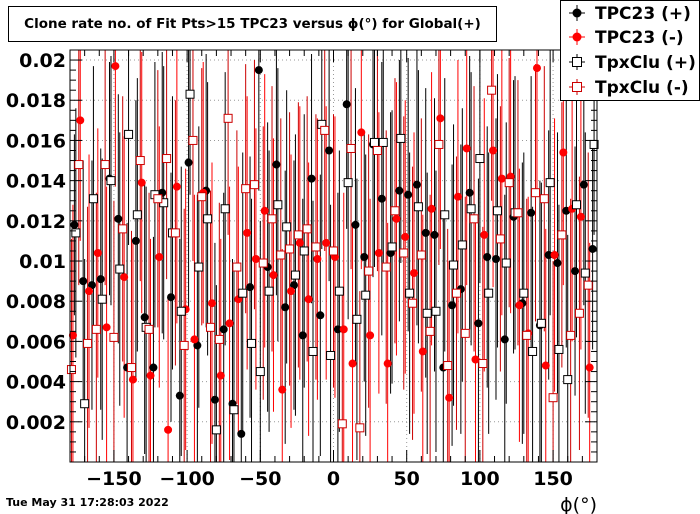  What do you see at coordinates (36, 182) in the screenshot?
I see `y-tick-label: 0.014` at bounding box center [36, 182].